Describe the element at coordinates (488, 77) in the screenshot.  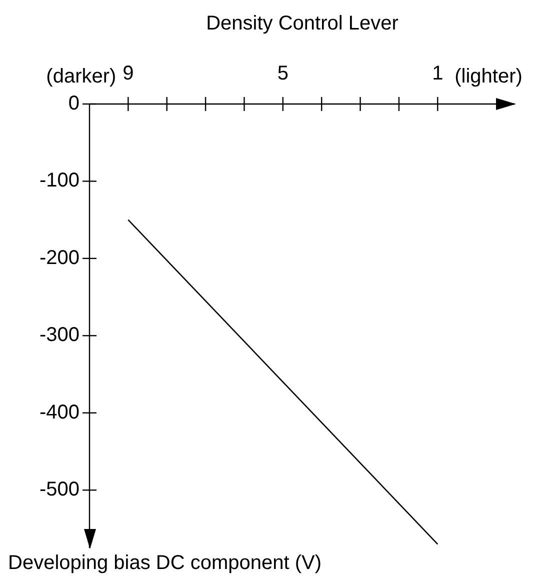
I see `text: (lighter)` at that location.